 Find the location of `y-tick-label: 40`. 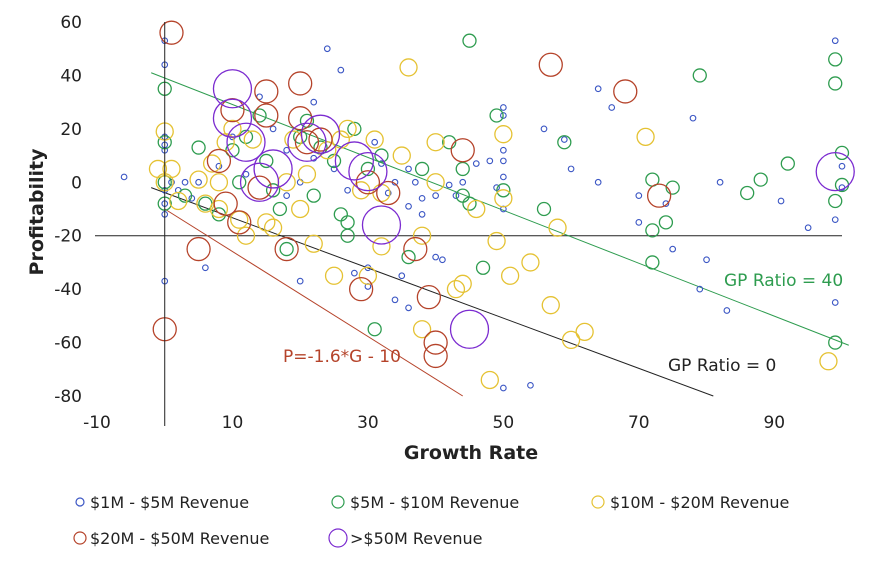

y-tick-label: 40 is located at coordinates (71, 76).